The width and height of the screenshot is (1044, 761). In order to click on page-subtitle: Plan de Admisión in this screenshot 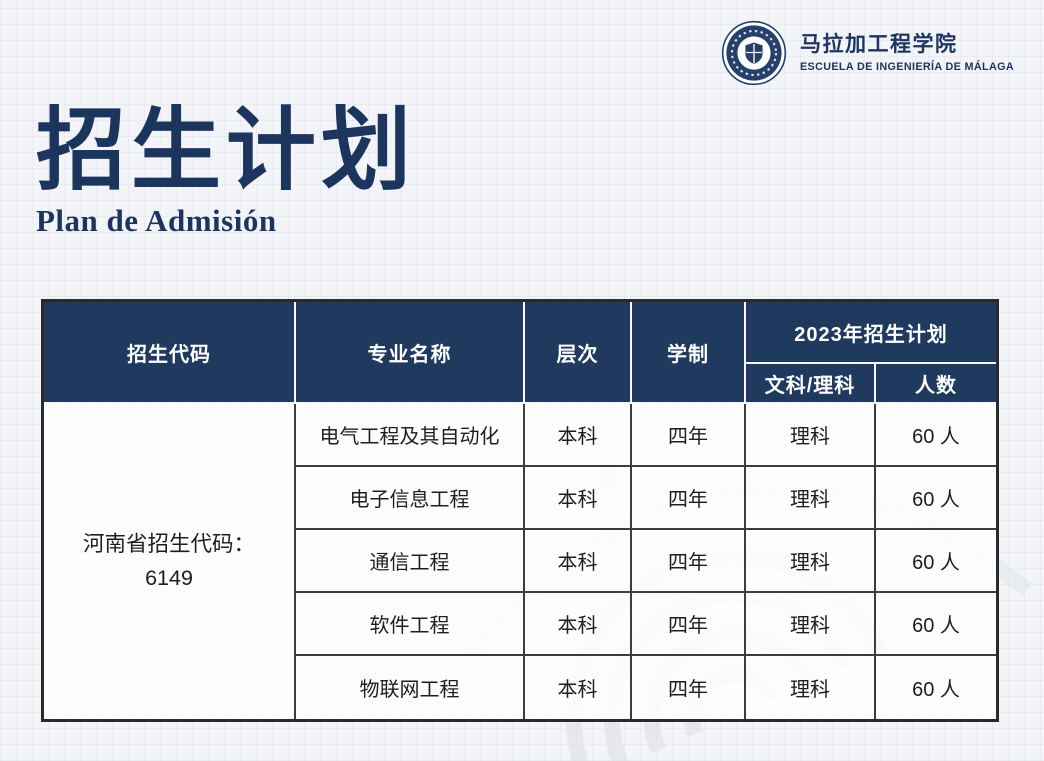, I will do `click(156, 220)`.